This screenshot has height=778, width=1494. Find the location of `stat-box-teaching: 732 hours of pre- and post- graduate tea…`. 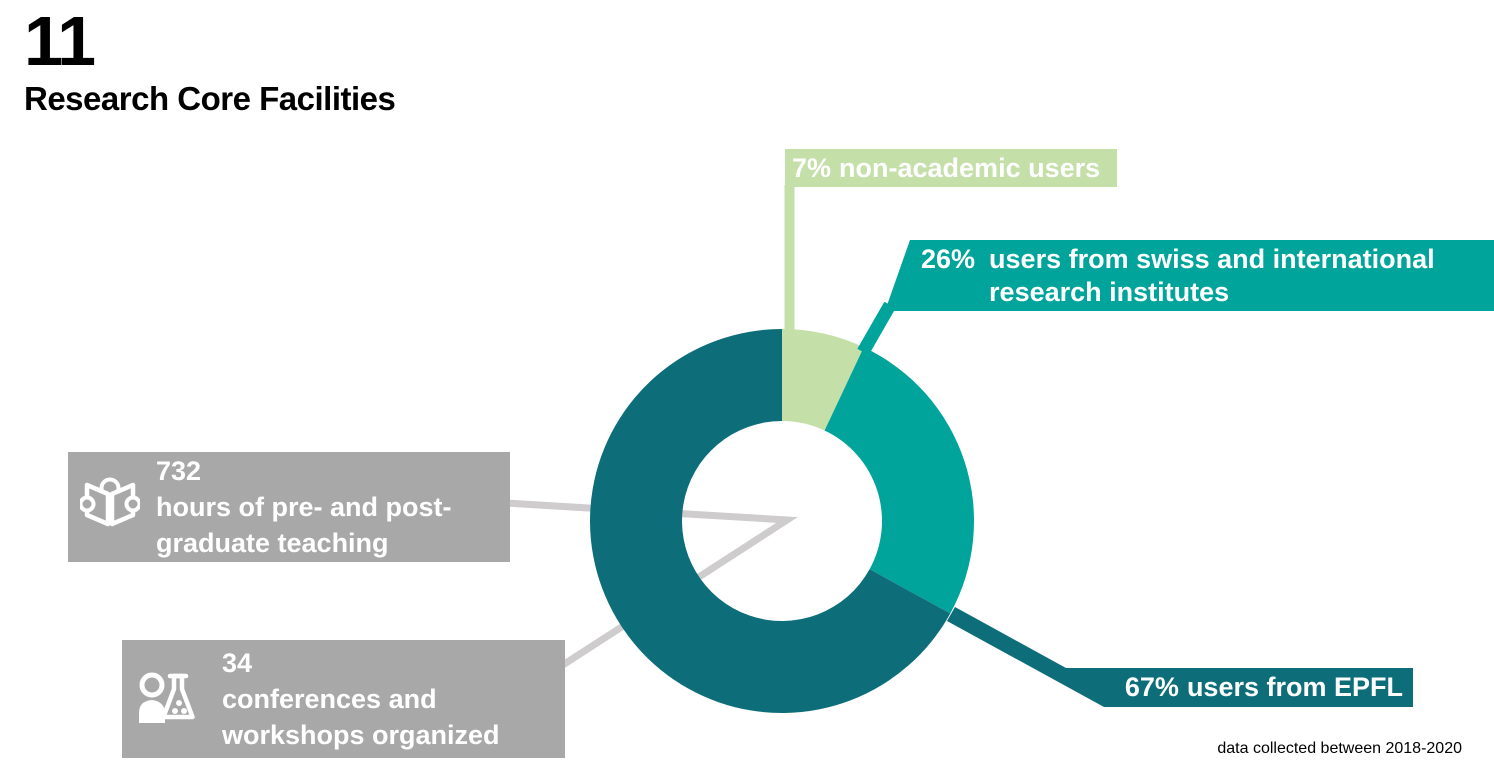

stat-box-teaching: 732 hours of pre- and post- graduate tea… is located at coordinates (289, 507).